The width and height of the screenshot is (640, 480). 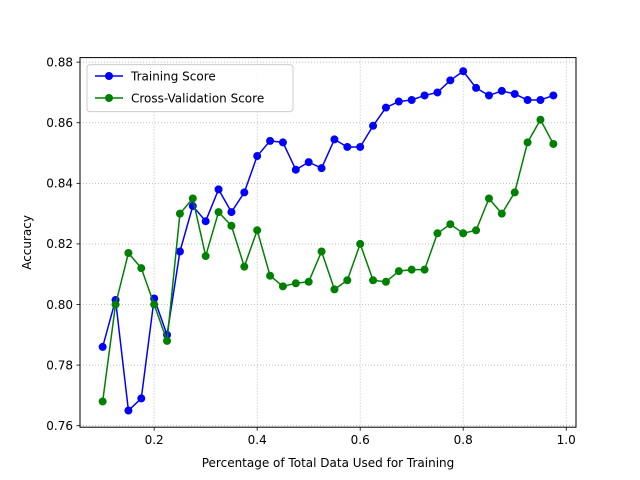 I want to click on legend-item-training: Training Score, so click(x=155, y=77).